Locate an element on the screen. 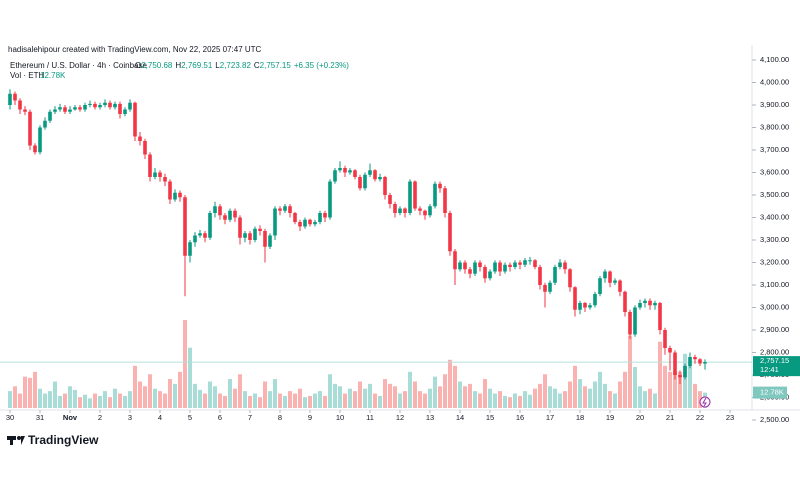  y-tick-label: 2,900.00 is located at coordinates (774, 329).